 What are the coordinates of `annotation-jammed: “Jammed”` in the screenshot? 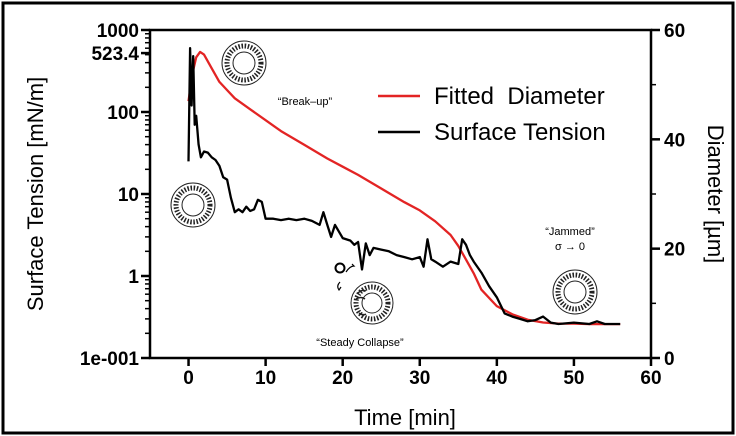 It's located at (570, 232).